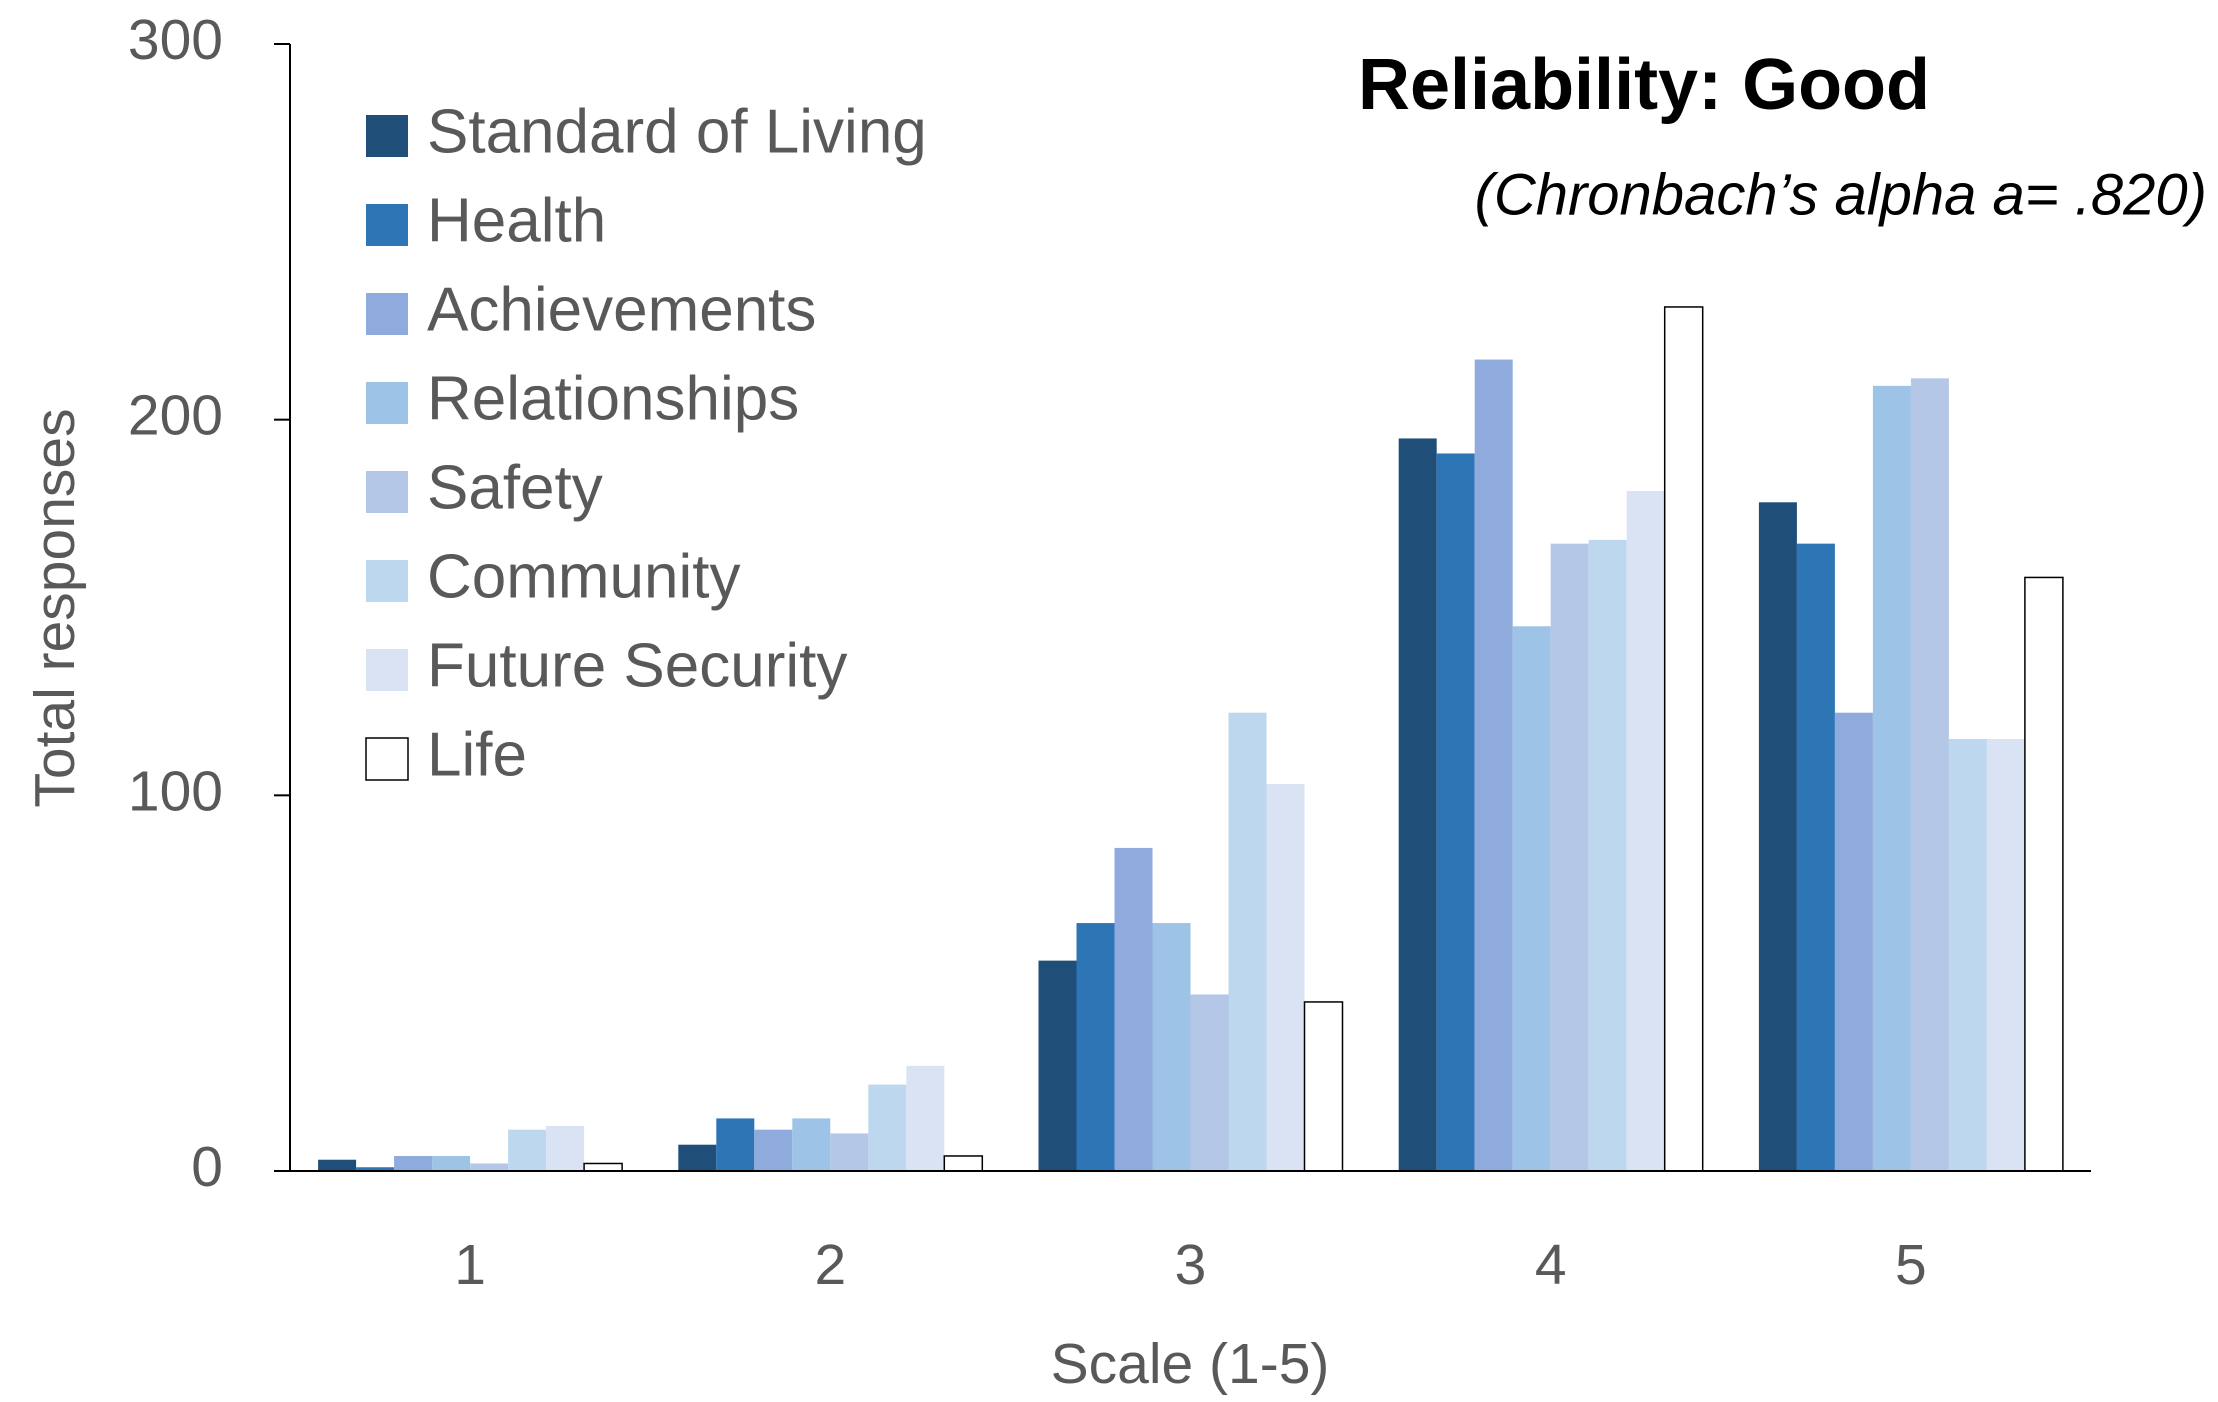  Describe the element at coordinates (677, 131) in the screenshot. I see `legend-label: Standard of Living` at that location.